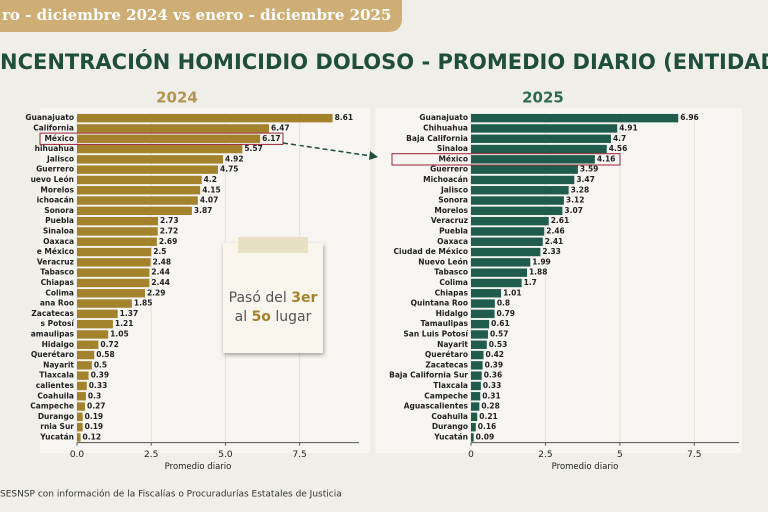 This screenshot has height=512, width=768. What do you see at coordinates (105, 354) in the screenshot?
I see `value-label: 0.58` at bounding box center [105, 354].